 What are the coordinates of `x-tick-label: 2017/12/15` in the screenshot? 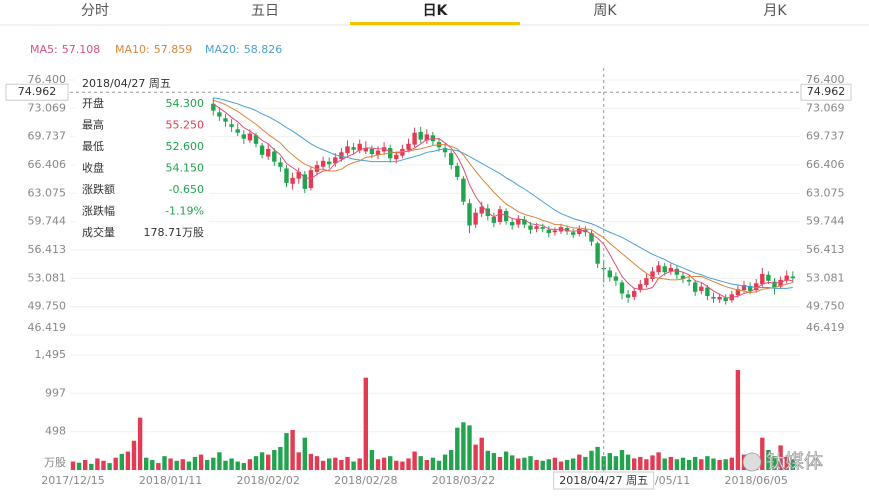 It's located at (72, 480).